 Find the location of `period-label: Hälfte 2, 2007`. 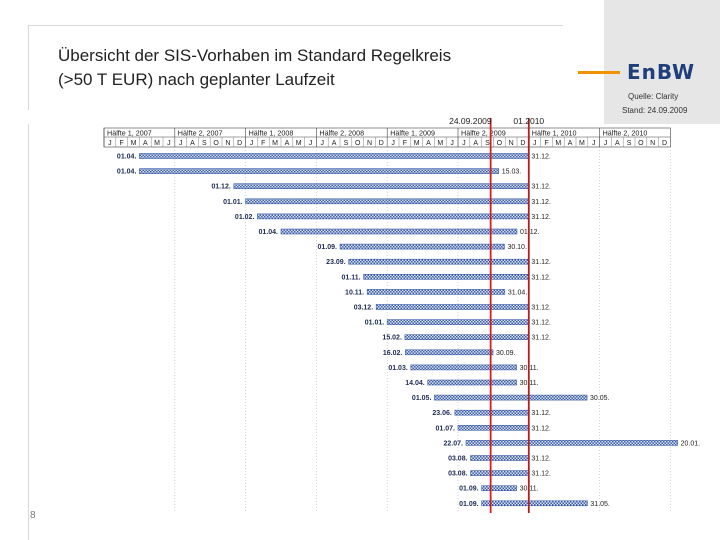

period-label: Hälfte 2, 2007 is located at coordinates (200, 133).